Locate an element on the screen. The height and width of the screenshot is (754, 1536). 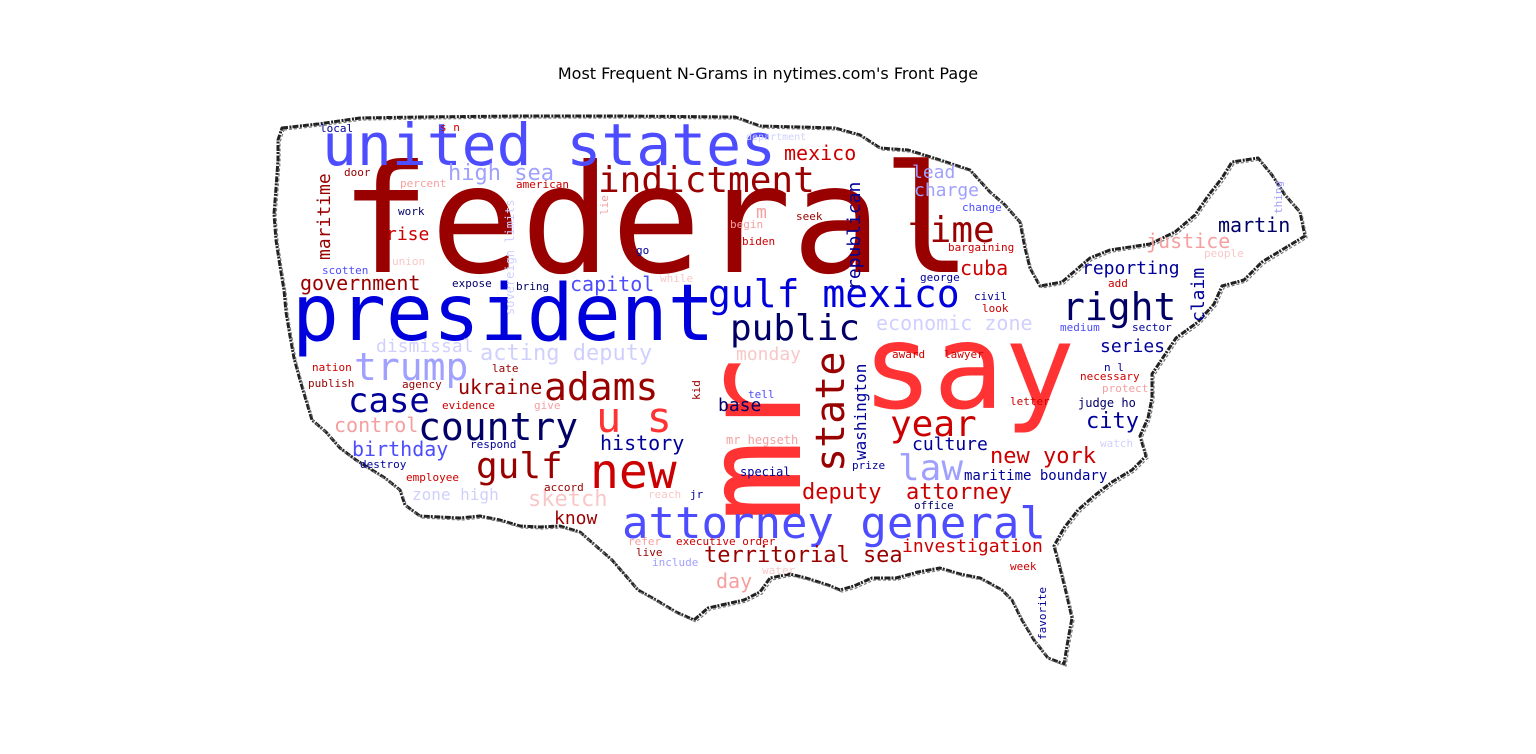
word-right: right is located at coordinates (1119, 307).